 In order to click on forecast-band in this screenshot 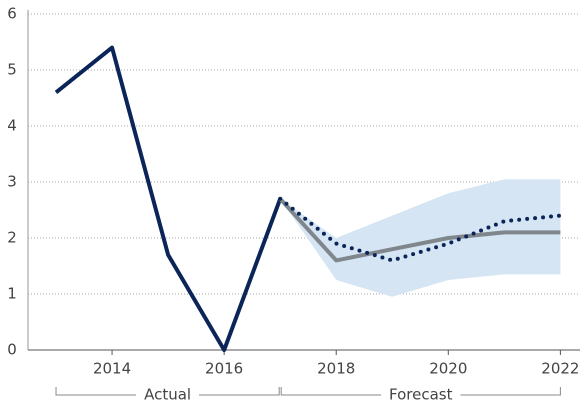, I will do `click(420, 238)`.